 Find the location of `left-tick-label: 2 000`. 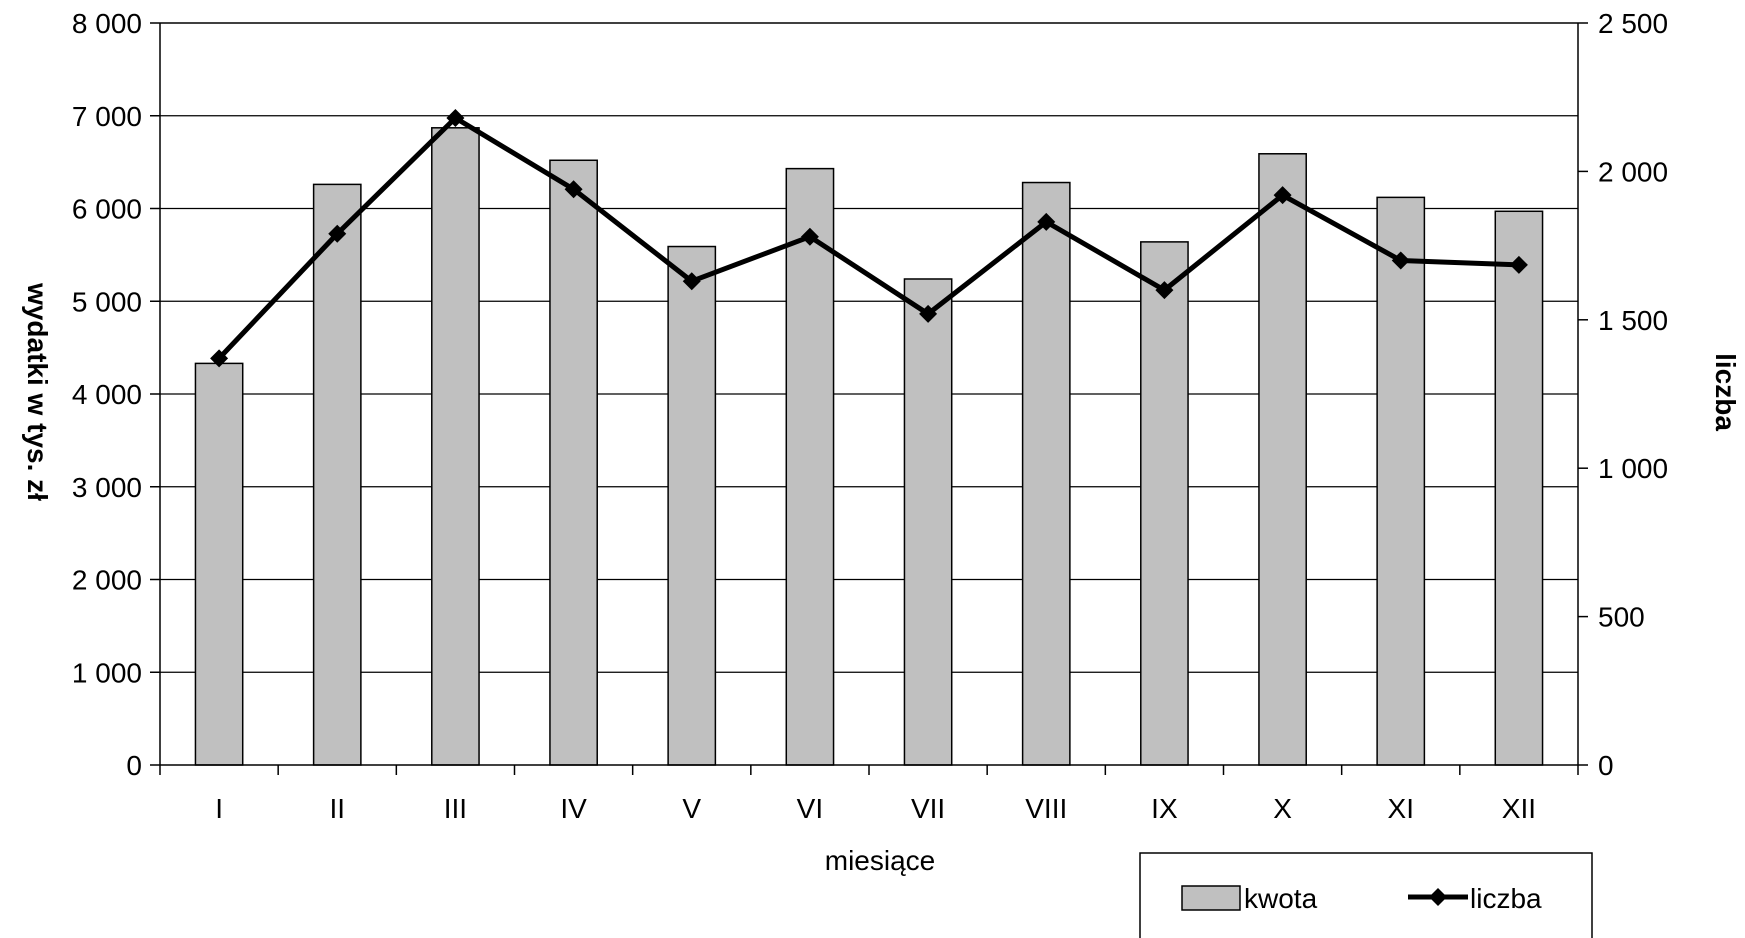

left-tick-label: 2 000 is located at coordinates (107, 580).